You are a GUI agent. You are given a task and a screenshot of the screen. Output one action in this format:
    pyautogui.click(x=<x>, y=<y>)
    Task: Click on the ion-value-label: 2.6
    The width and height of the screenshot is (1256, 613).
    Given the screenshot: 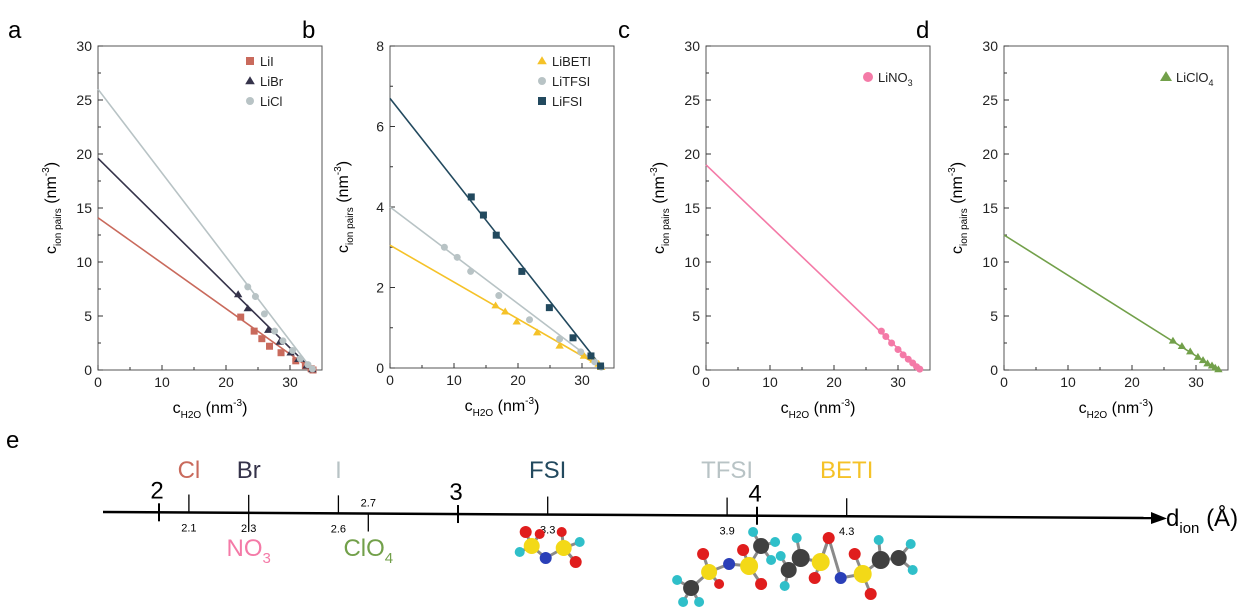 What is the action you would take?
    pyautogui.click(x=338, y=529)
    